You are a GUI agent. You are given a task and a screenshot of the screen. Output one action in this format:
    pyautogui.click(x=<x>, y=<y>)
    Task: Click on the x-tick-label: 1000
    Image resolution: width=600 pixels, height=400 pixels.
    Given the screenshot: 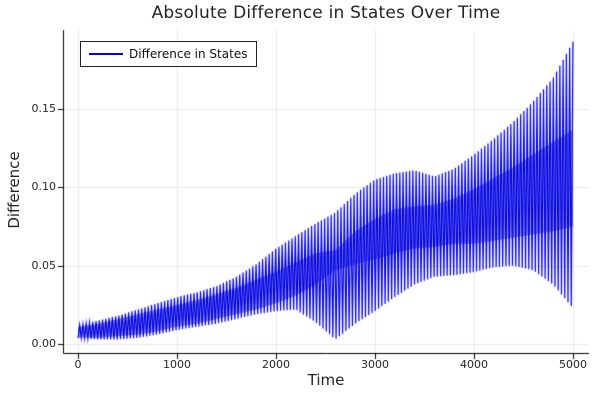 What is the action you would take?
    pyautogui.click(x=177, y=364)
    